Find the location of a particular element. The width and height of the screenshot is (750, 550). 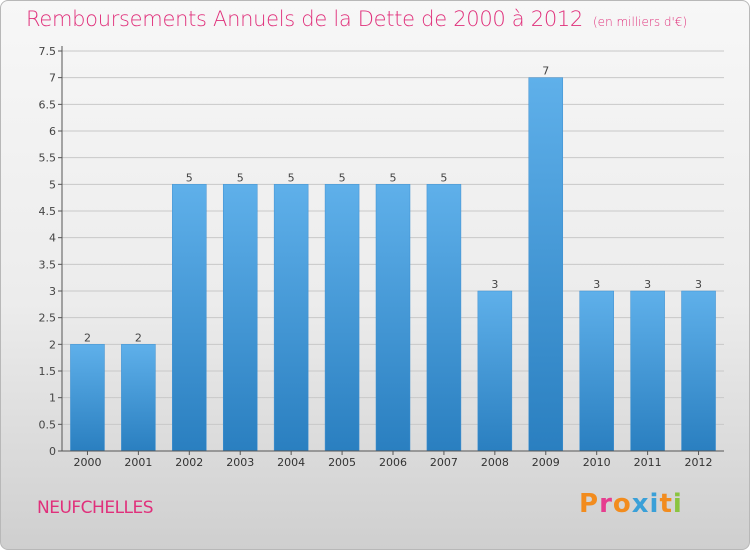

y-tick-label: 0 is located at coordinates (52, 451).